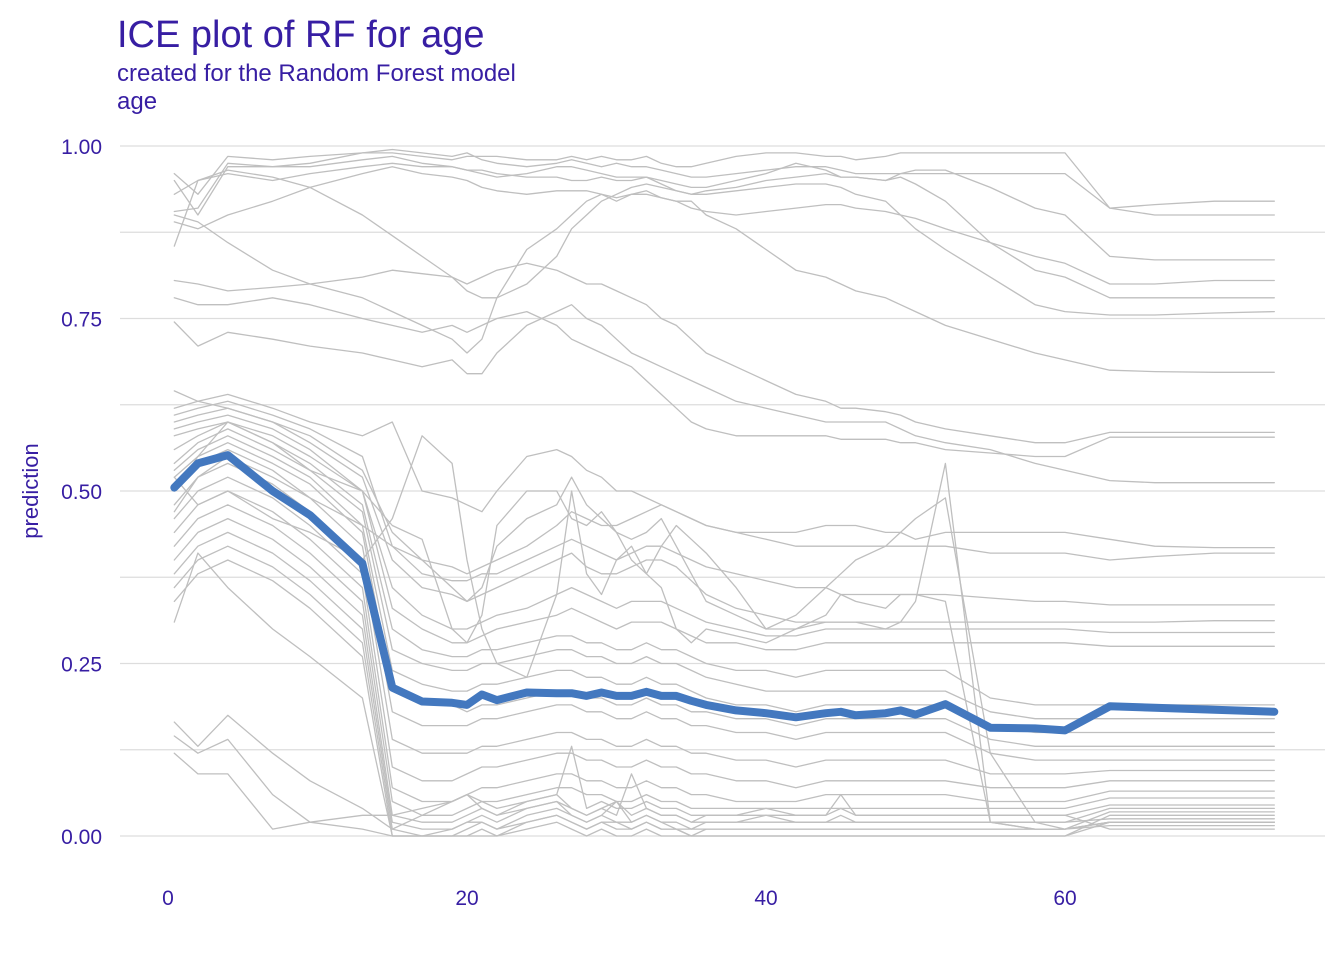 The width and height of the screenshot is (1344, 960). Describe the element at coordinates (81, 665) in the screenshot. I see `y-tick-label: 0.25` at that location.